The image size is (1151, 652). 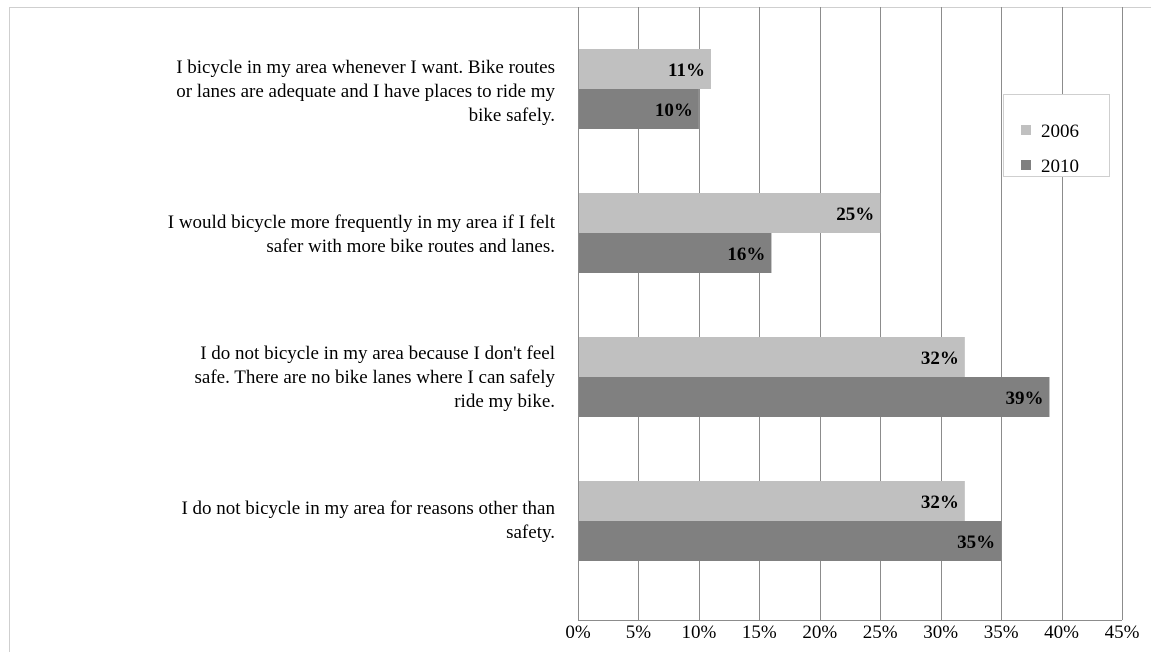 What do you see at coordinates (1024, 398) in the screenshot?
I see `data-label-2010-cat3: 39%` at bounding box center [1024, 398].